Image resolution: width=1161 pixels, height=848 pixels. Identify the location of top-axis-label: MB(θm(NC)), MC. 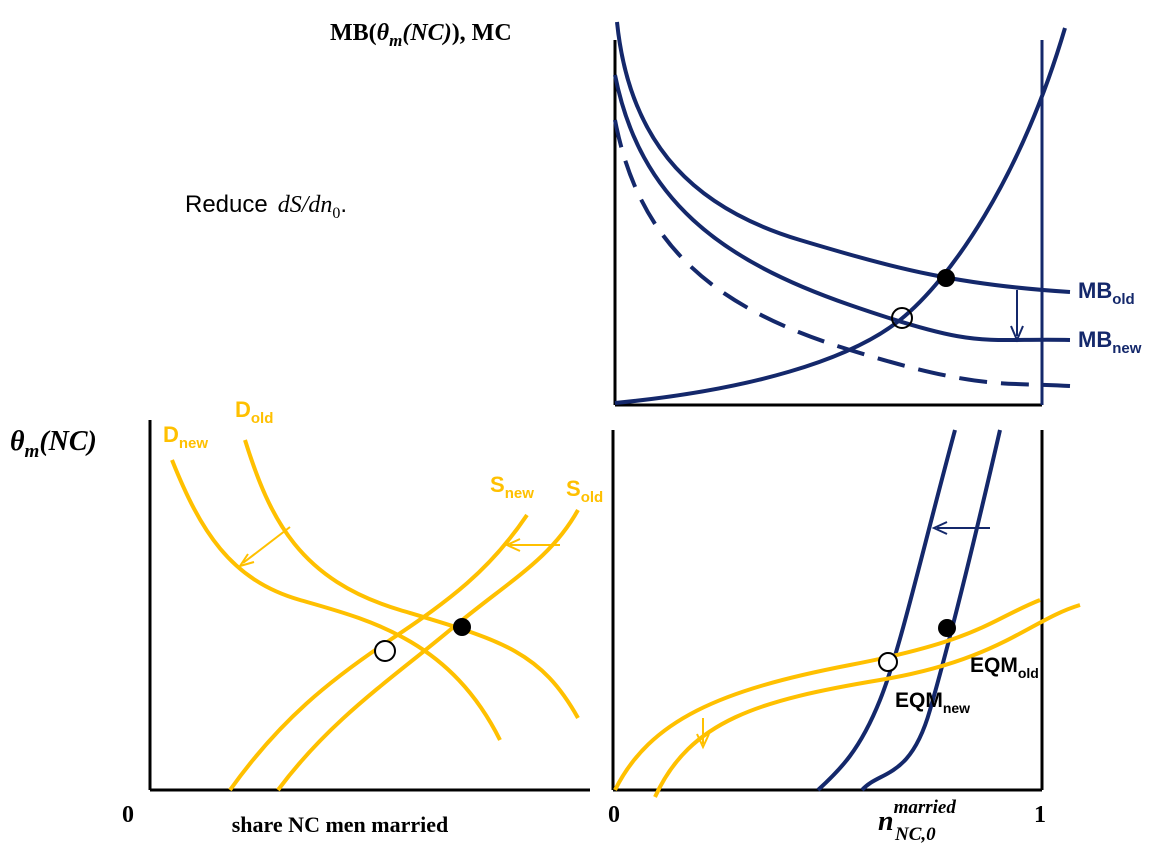
(421, 35).